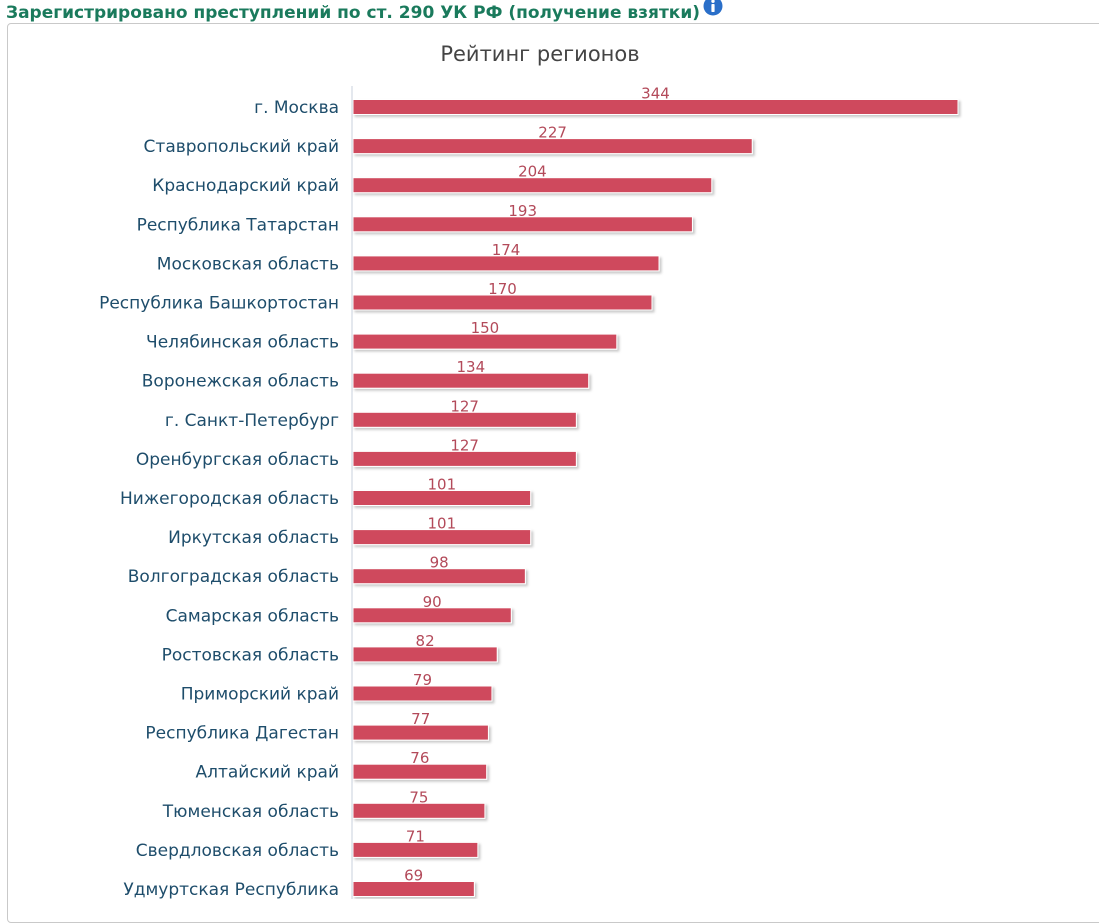 This screenshot has height=923, width=1099. Describe the element at coordinates (522, 211) in the screenshot. I see `data-label: 193` at that location.